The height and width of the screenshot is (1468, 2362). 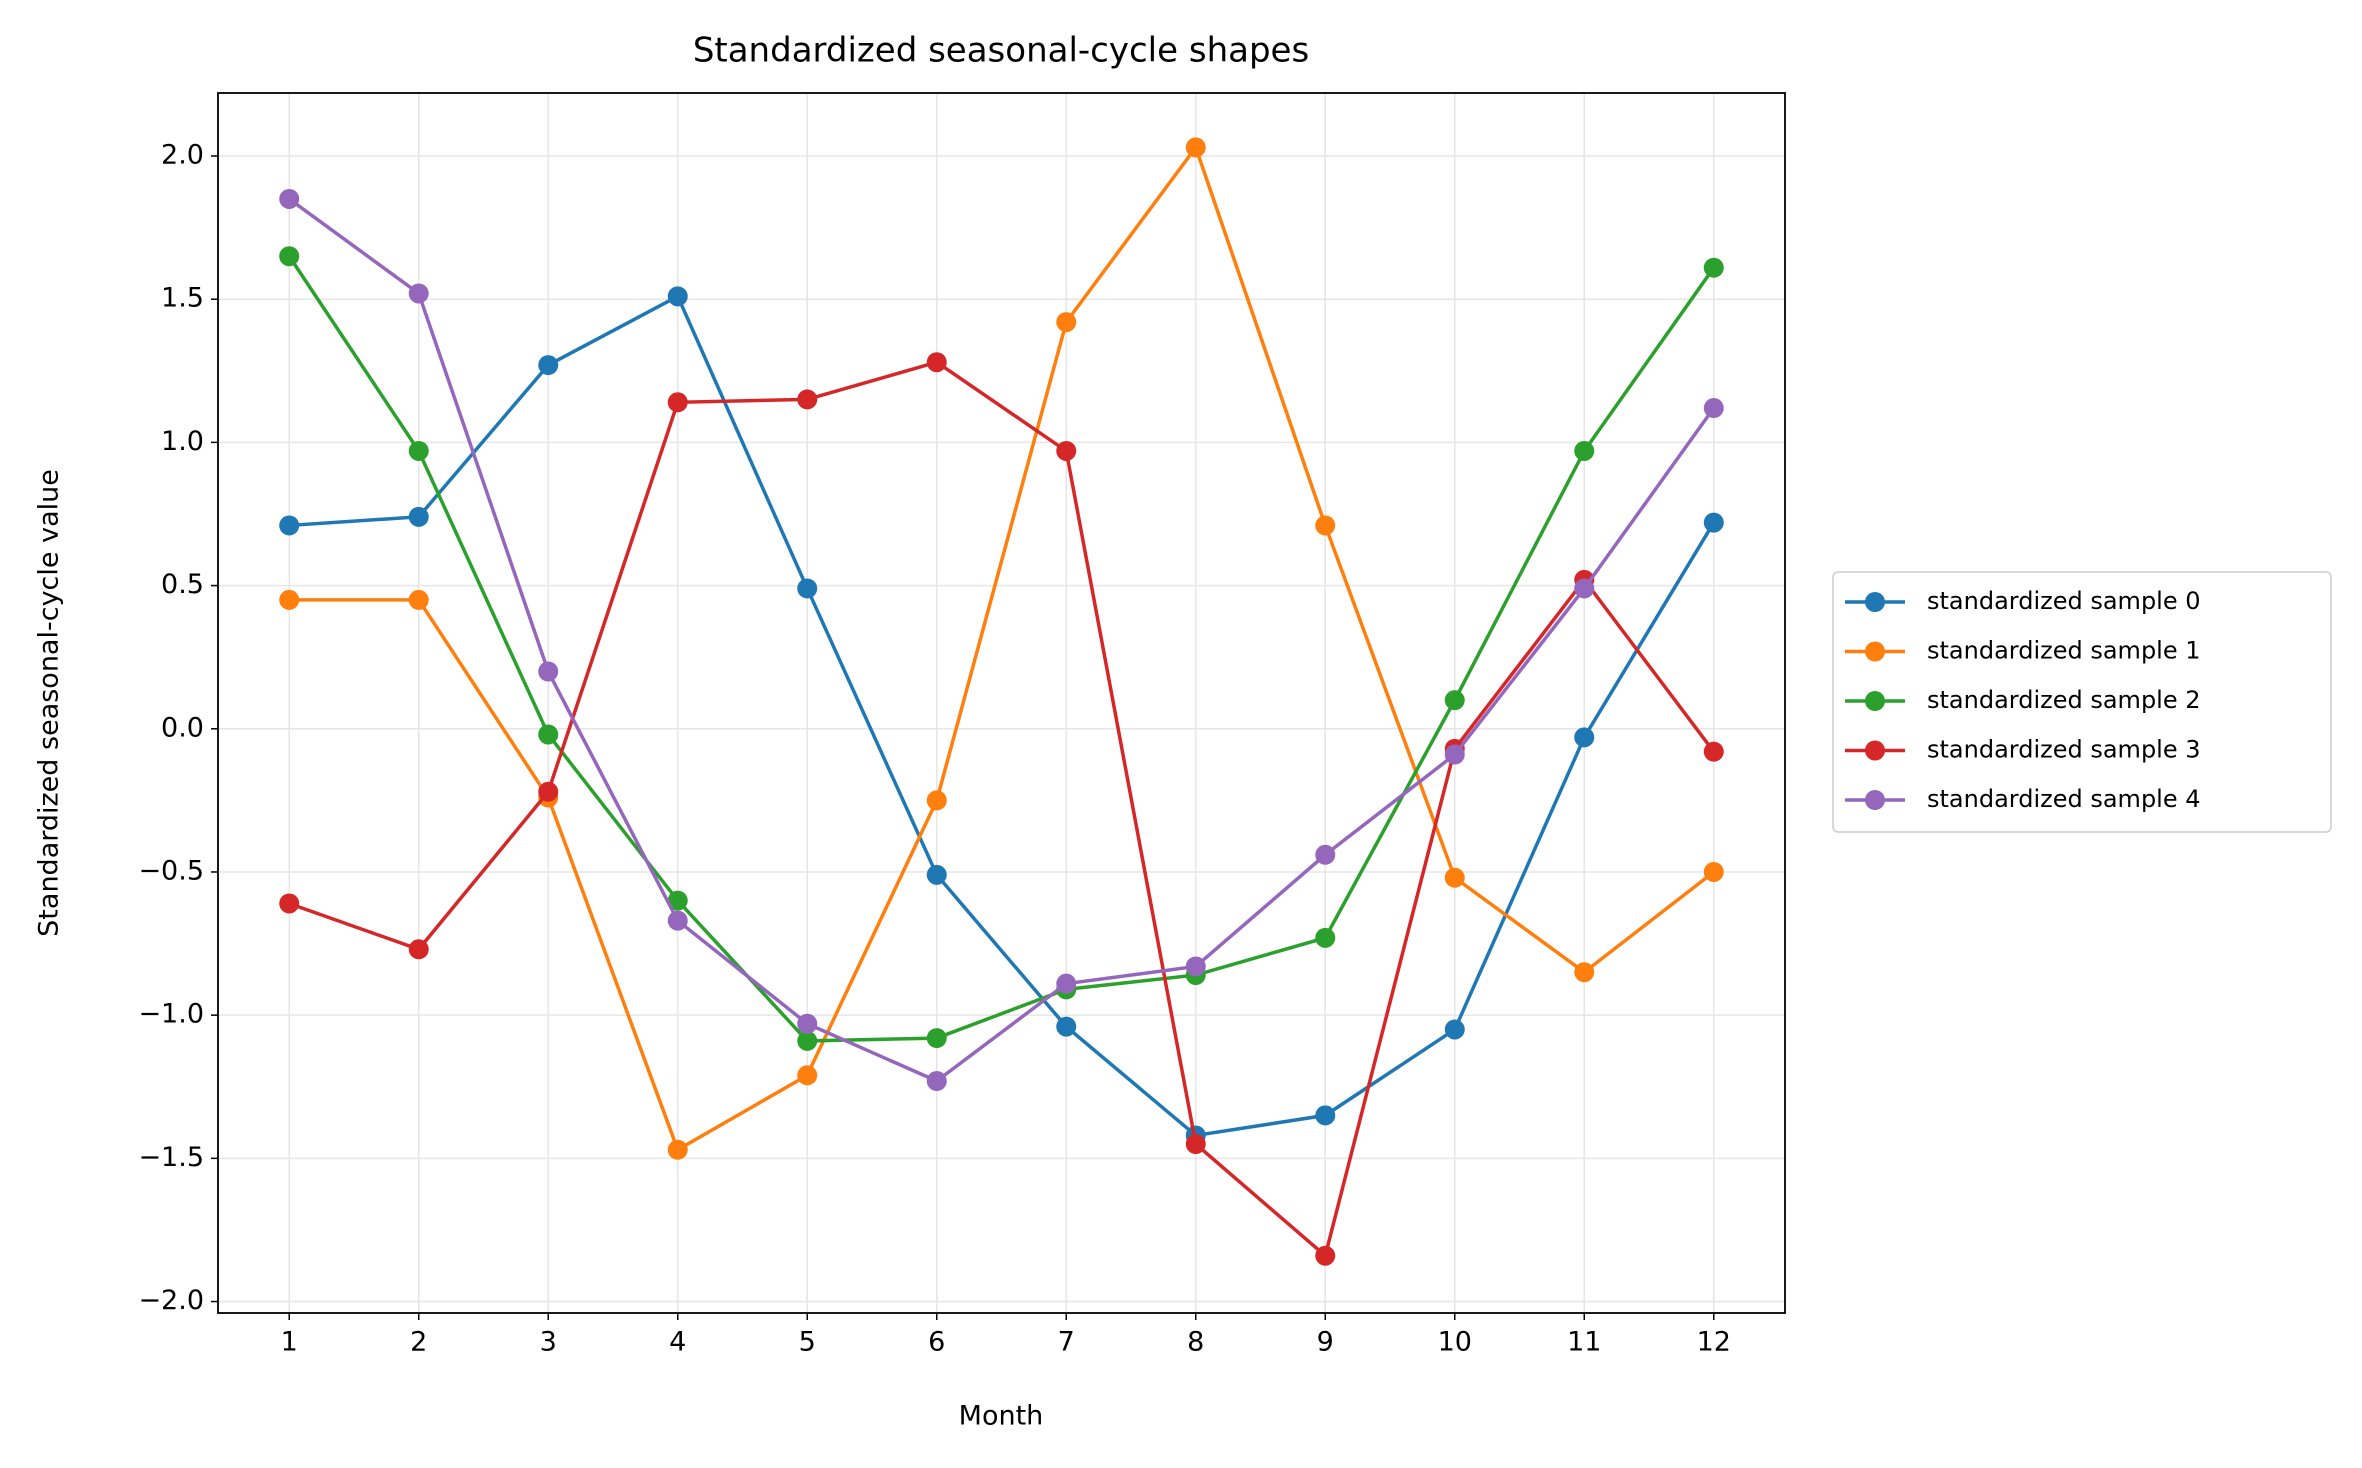 What do you see at coordinates (1066, 1342) in the screenshot?
I see `x-tick-label: 7` at bounding box center [1066, 1342].